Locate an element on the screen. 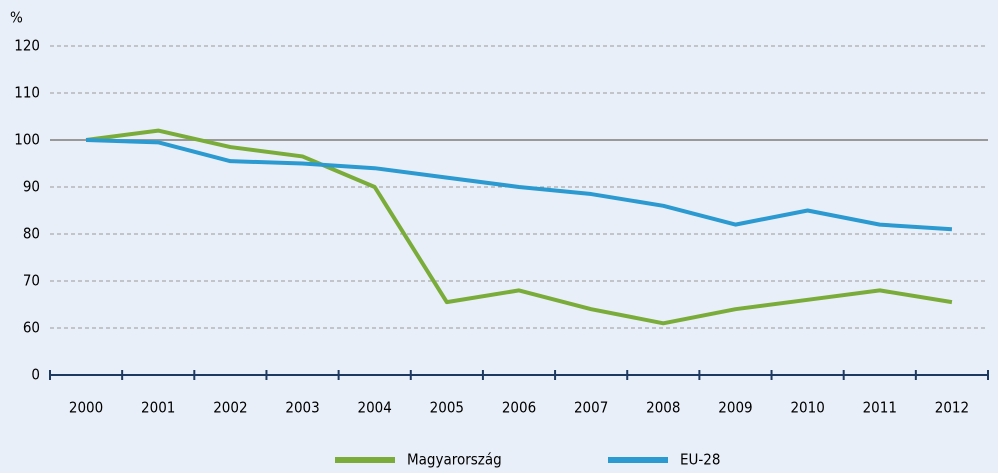  x-tick-label: 2009 is located at coordinates (735, 408).